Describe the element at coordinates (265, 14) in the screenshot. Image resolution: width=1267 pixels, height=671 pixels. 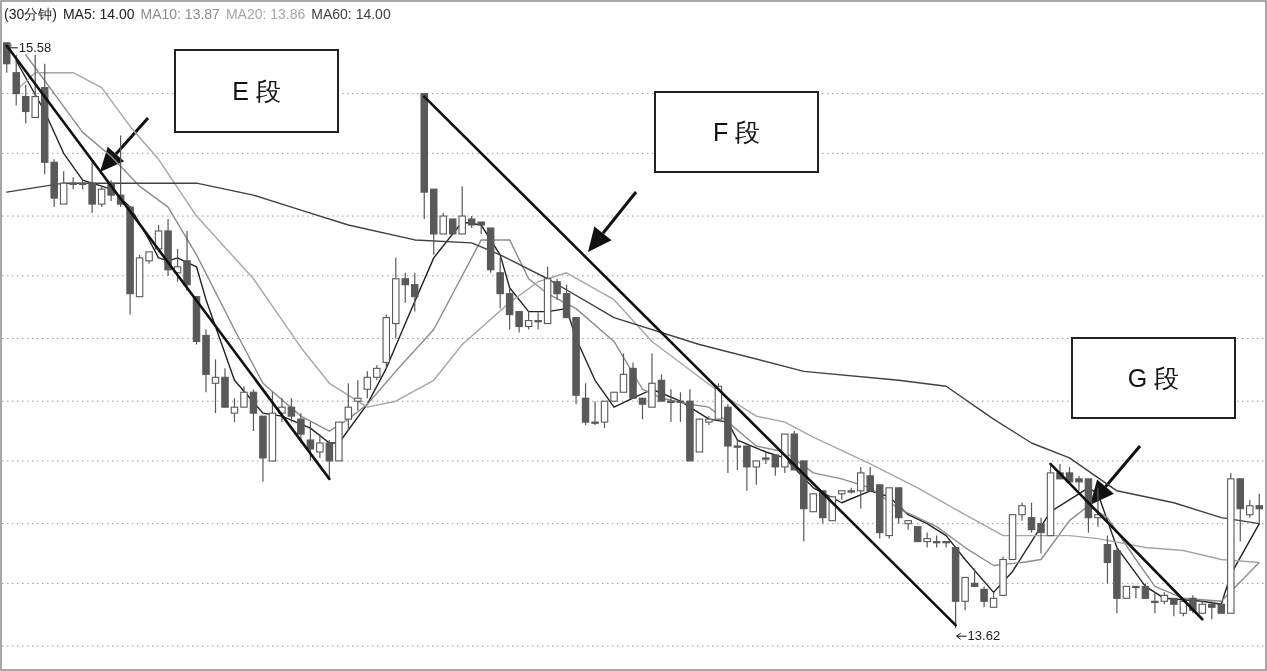
I see `text: MA20: 13.86` at that location.